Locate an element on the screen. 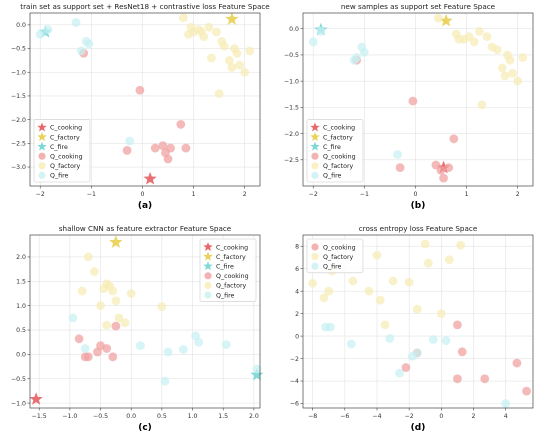  x-tick-label: −4 is located at coordinates (376, 416).